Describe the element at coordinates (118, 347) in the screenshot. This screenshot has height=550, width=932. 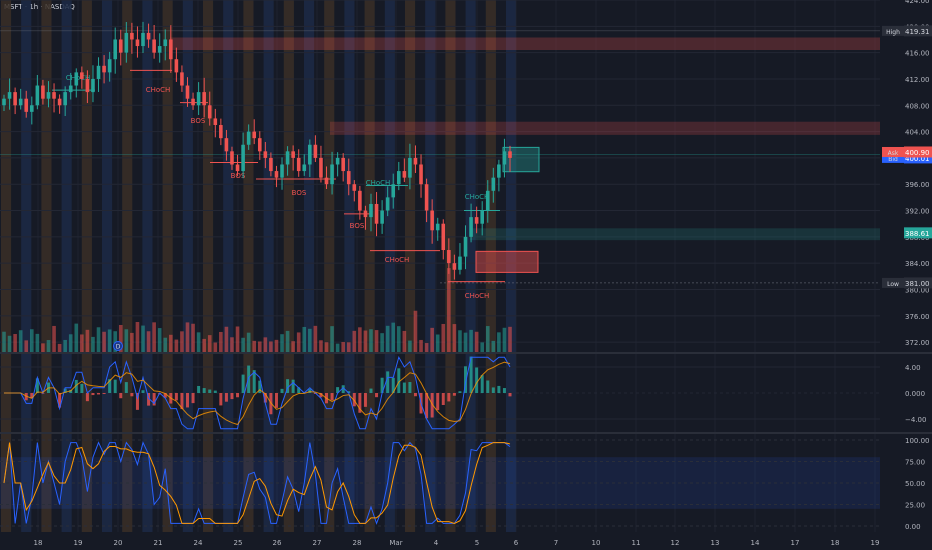
I see `event-marker-label: D` at that location.